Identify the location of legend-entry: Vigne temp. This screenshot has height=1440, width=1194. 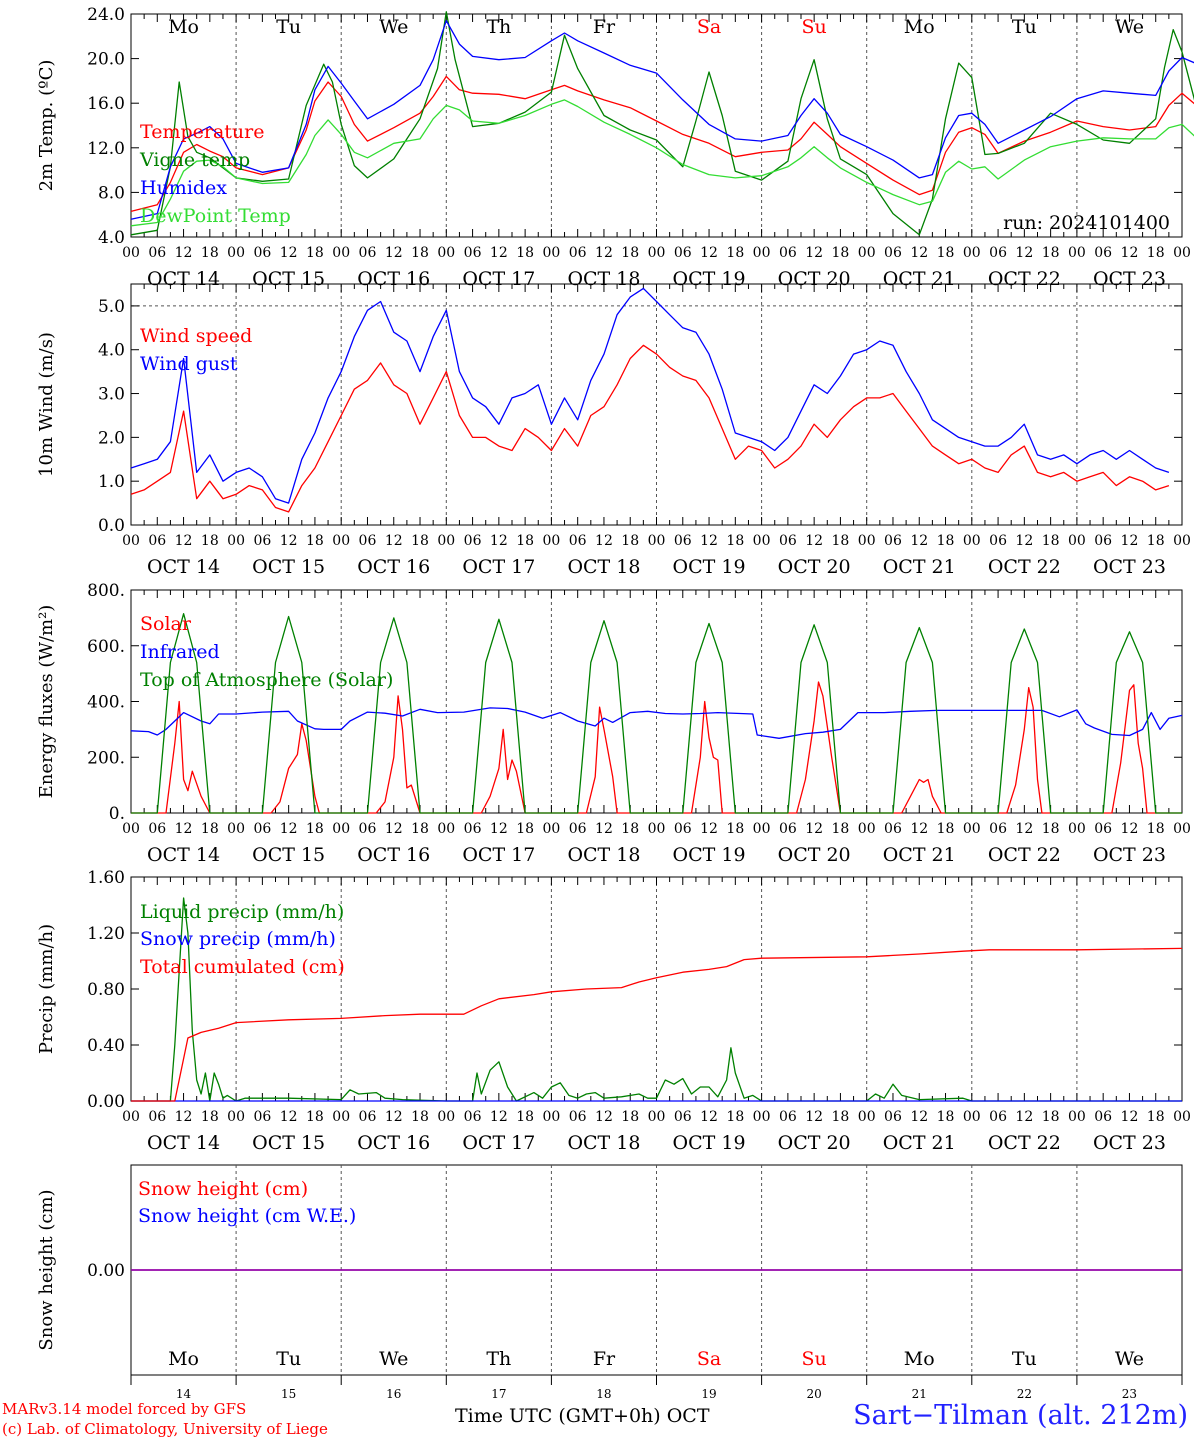
(194, 160).